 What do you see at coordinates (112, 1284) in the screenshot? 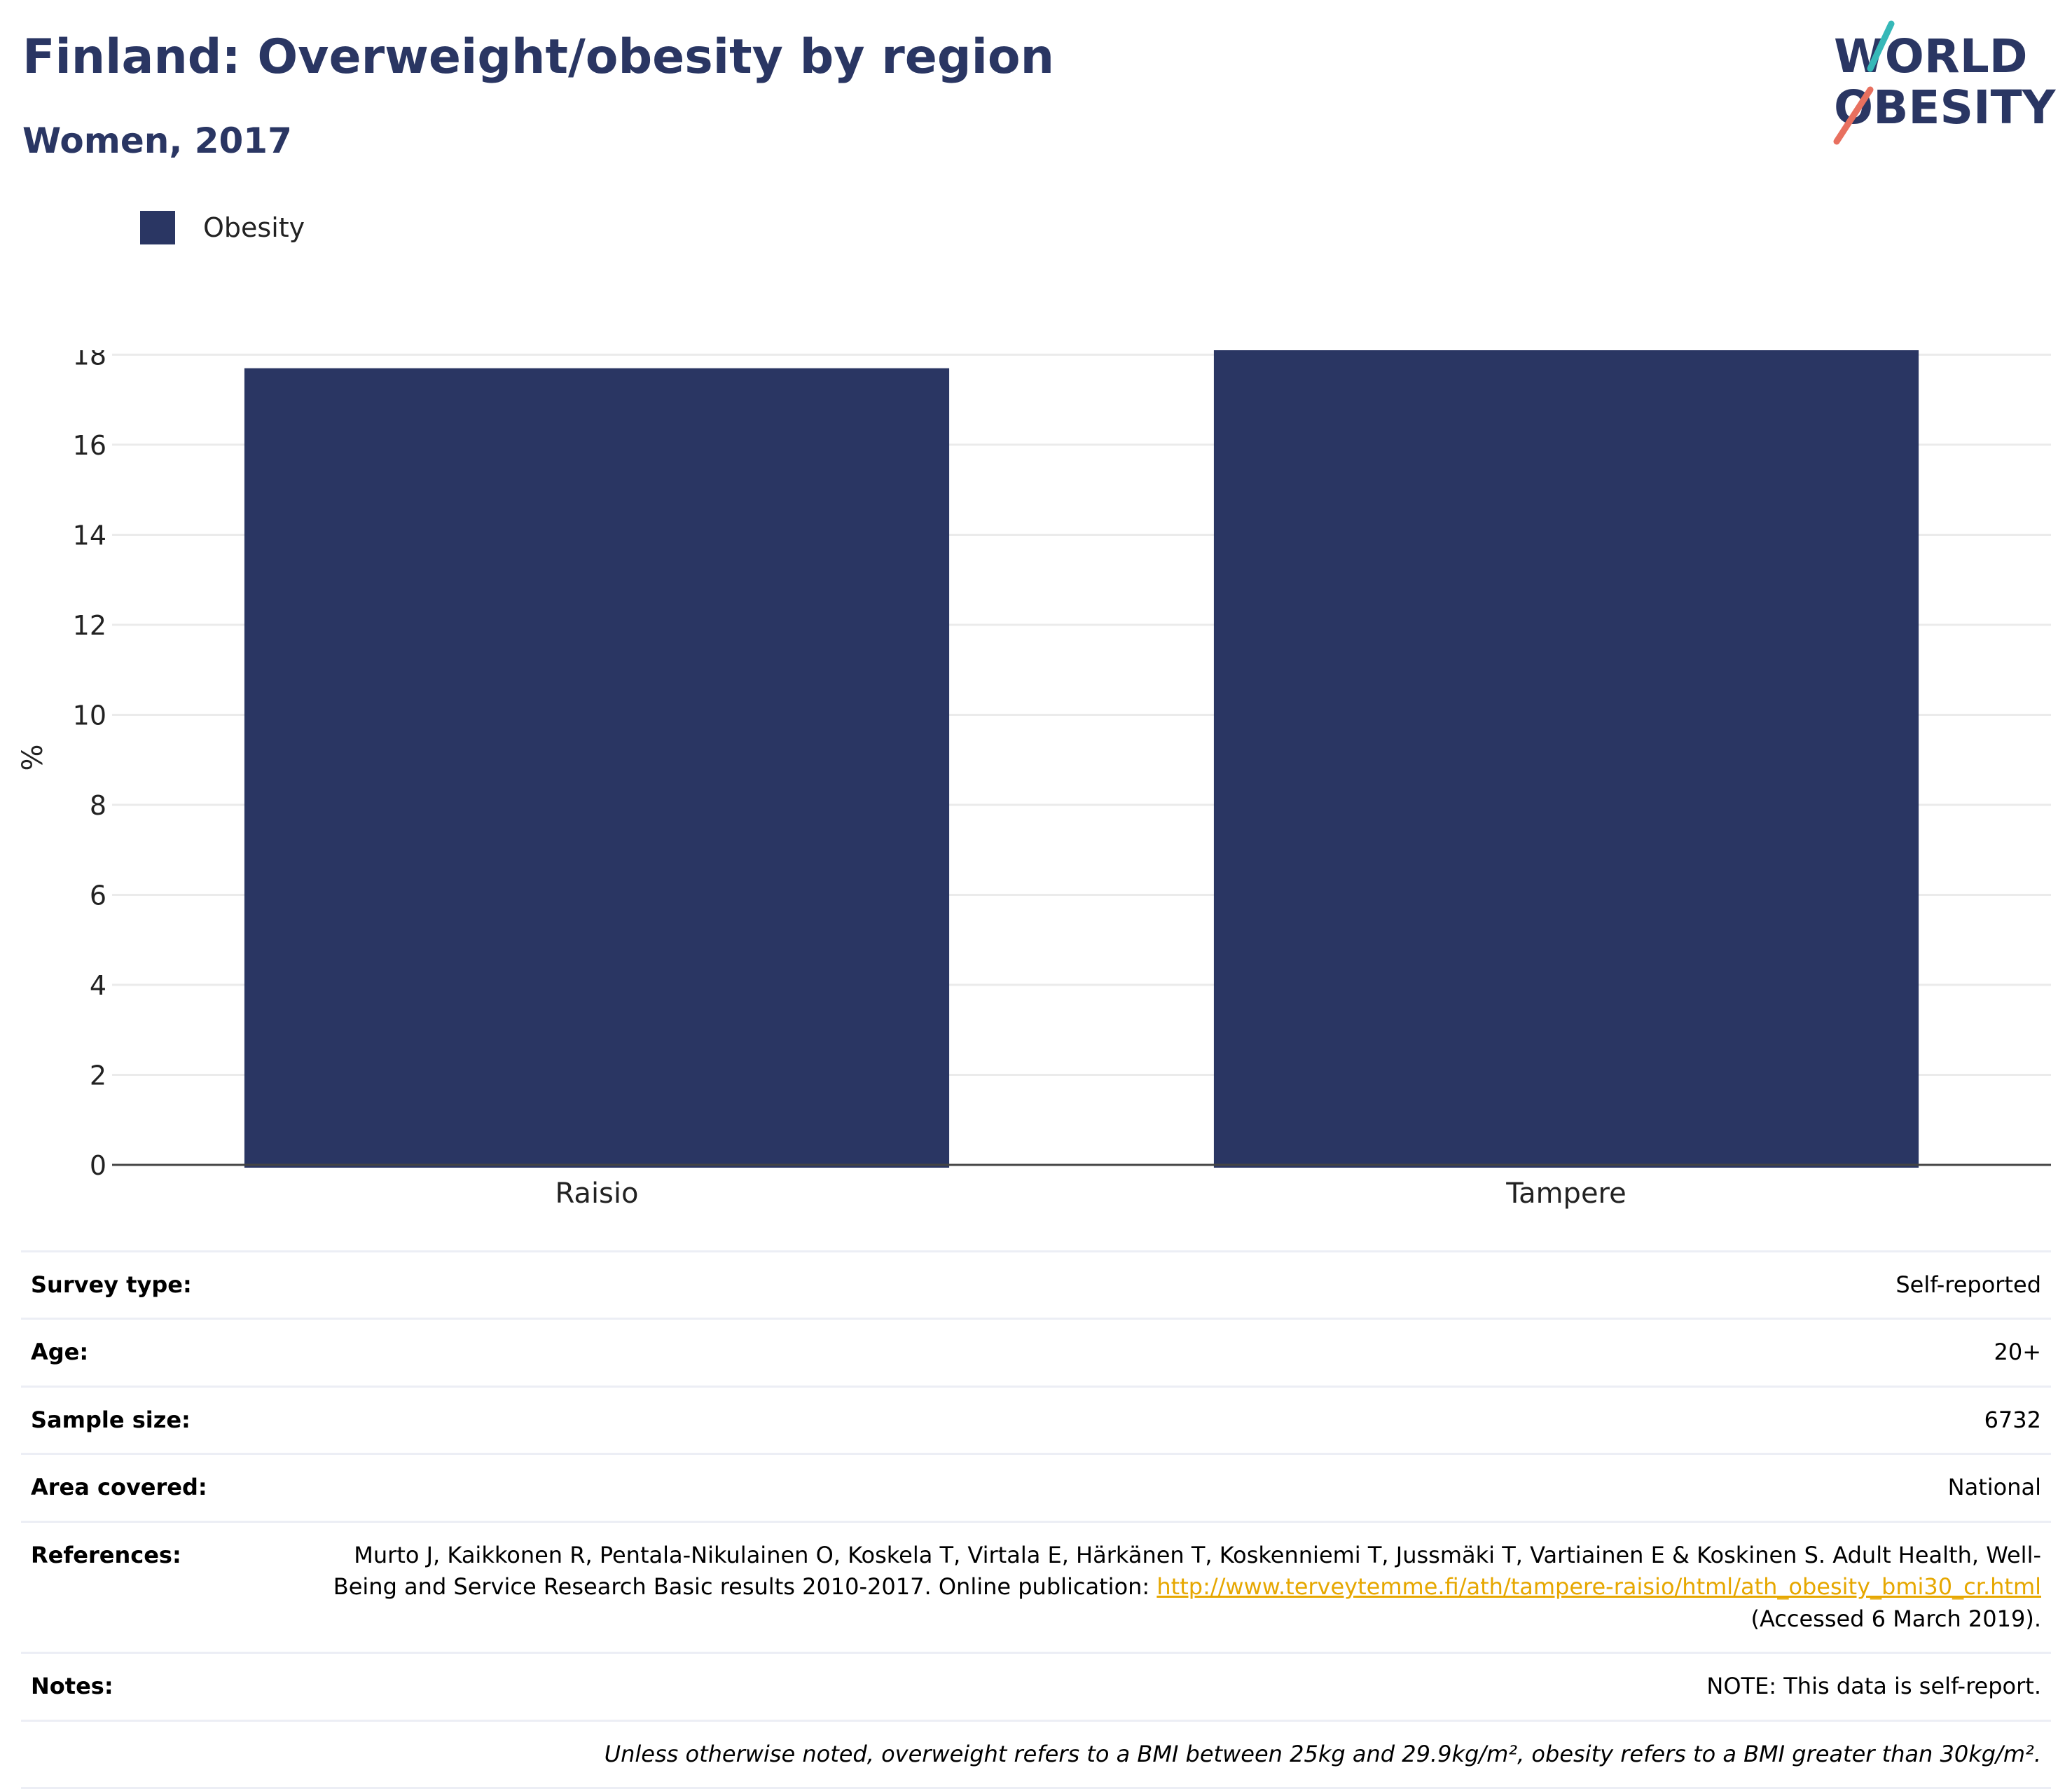
I see `meta-key: Survey type:` at bounding box center [112, 1284].